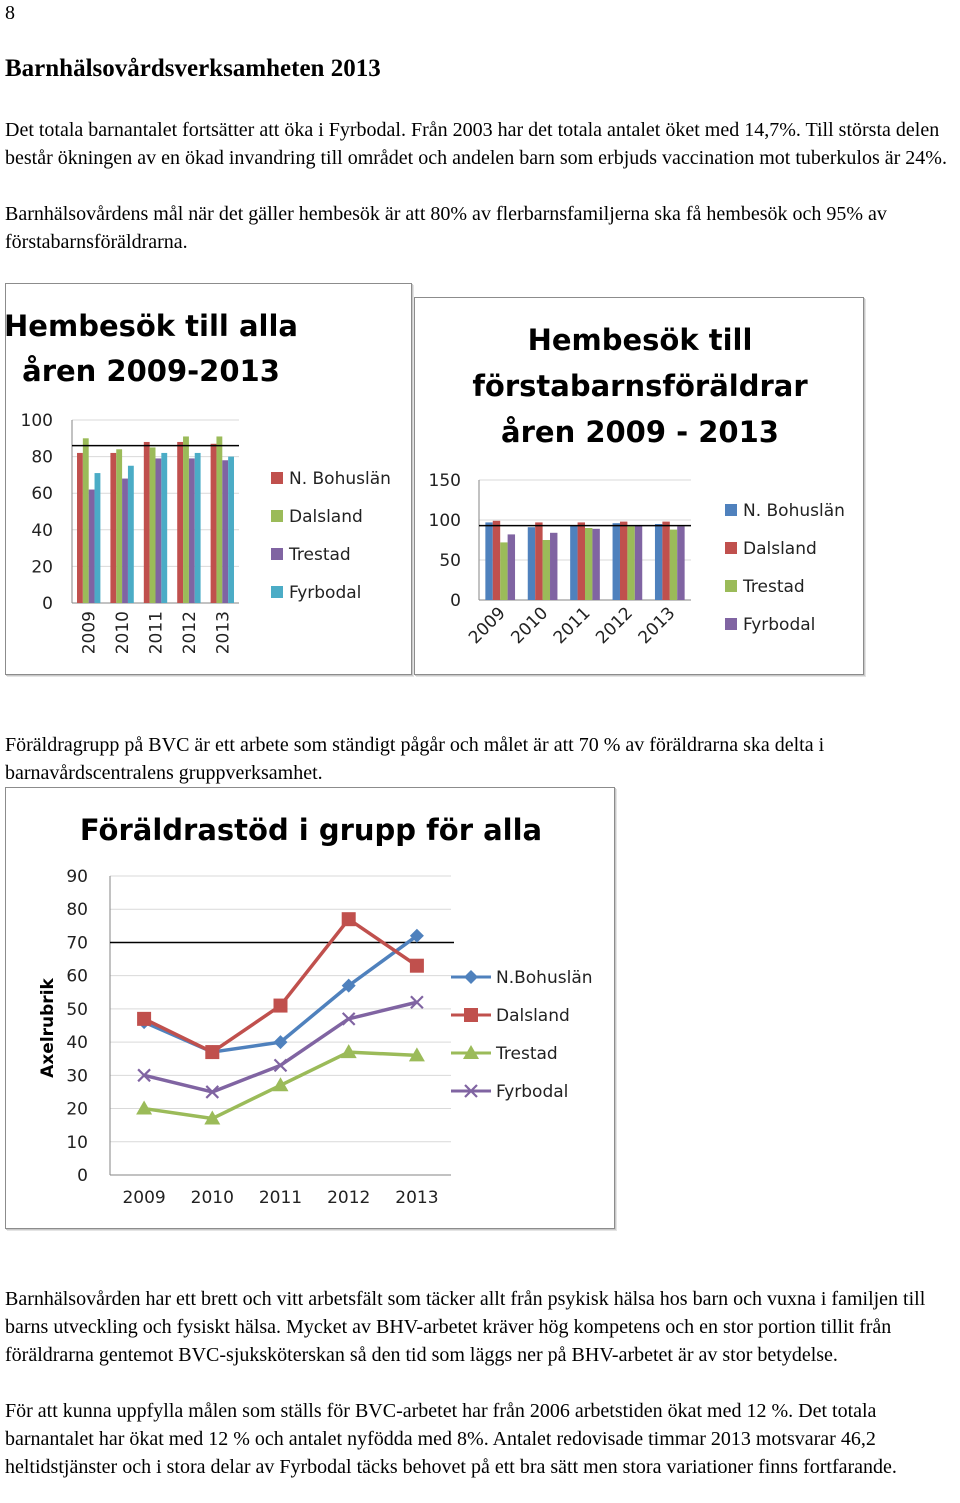 This screenshot has height=1503, width=960. Describe the element at coordinates (193, 68) in the screenshot. I see `page-heading: Barnhälsovårdsverksamheten 2013` at that location.